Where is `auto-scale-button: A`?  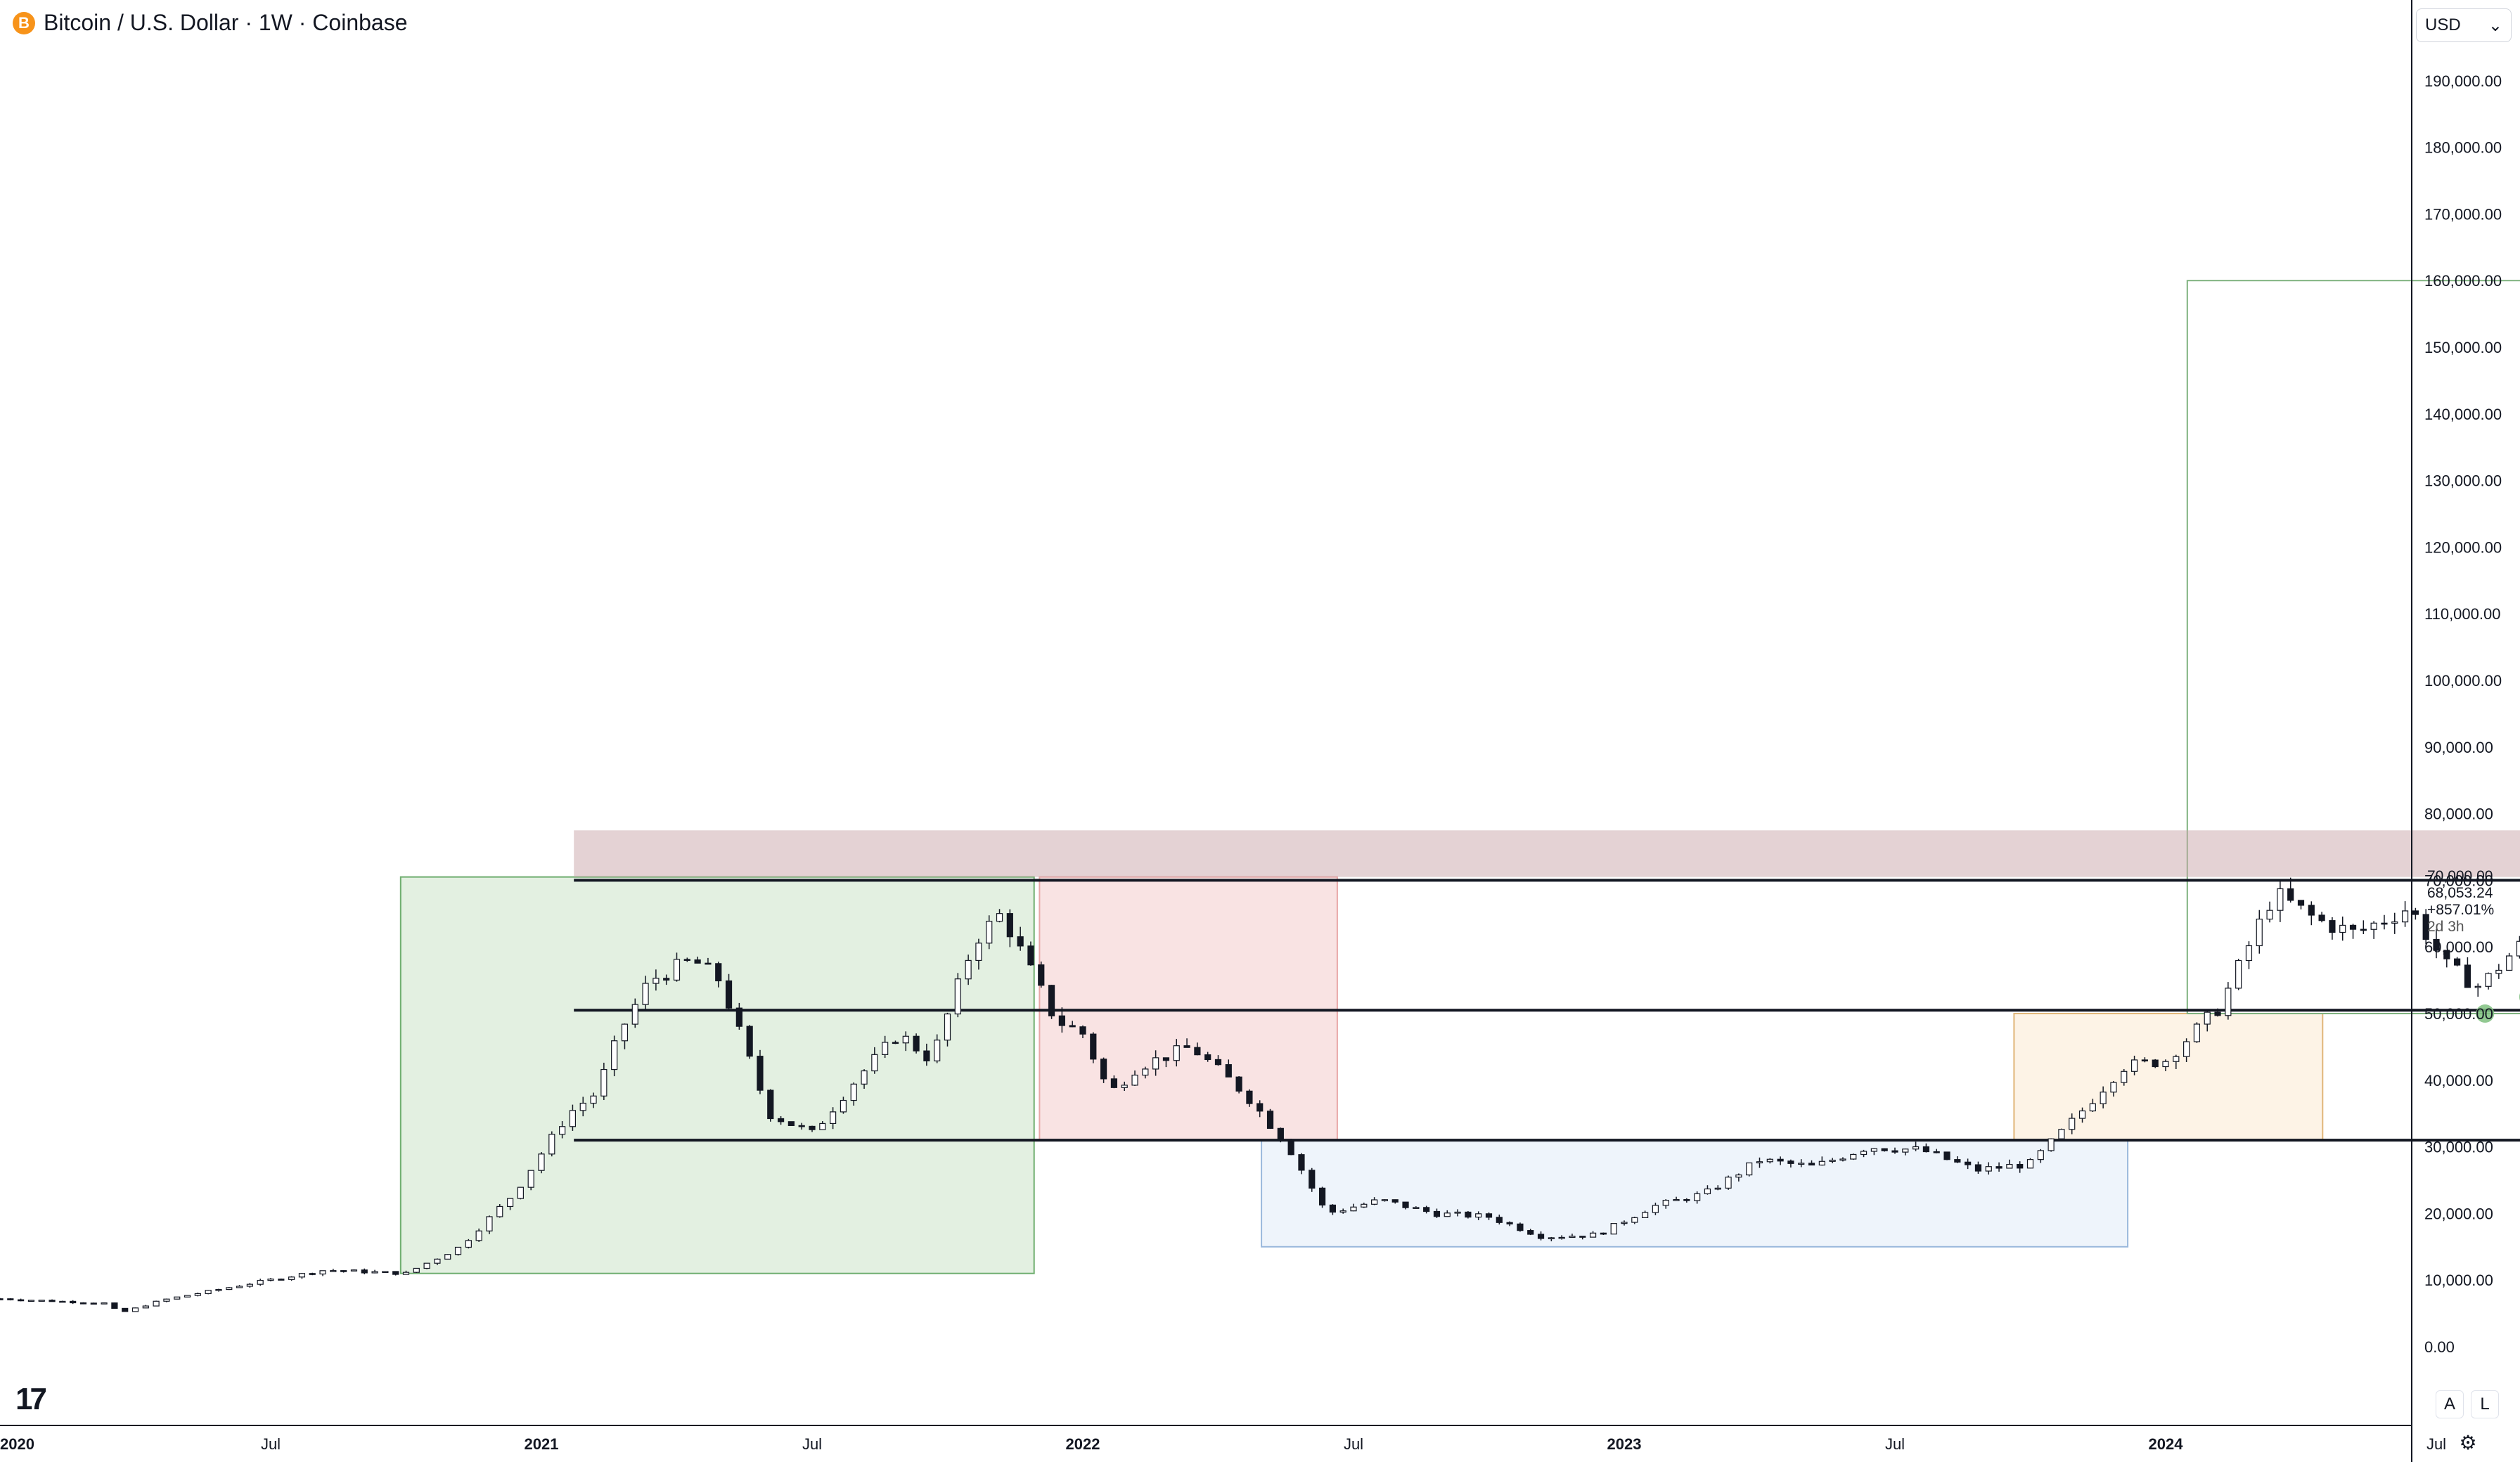 auto-scale-button: A is located at coordinates (2450, 1404).